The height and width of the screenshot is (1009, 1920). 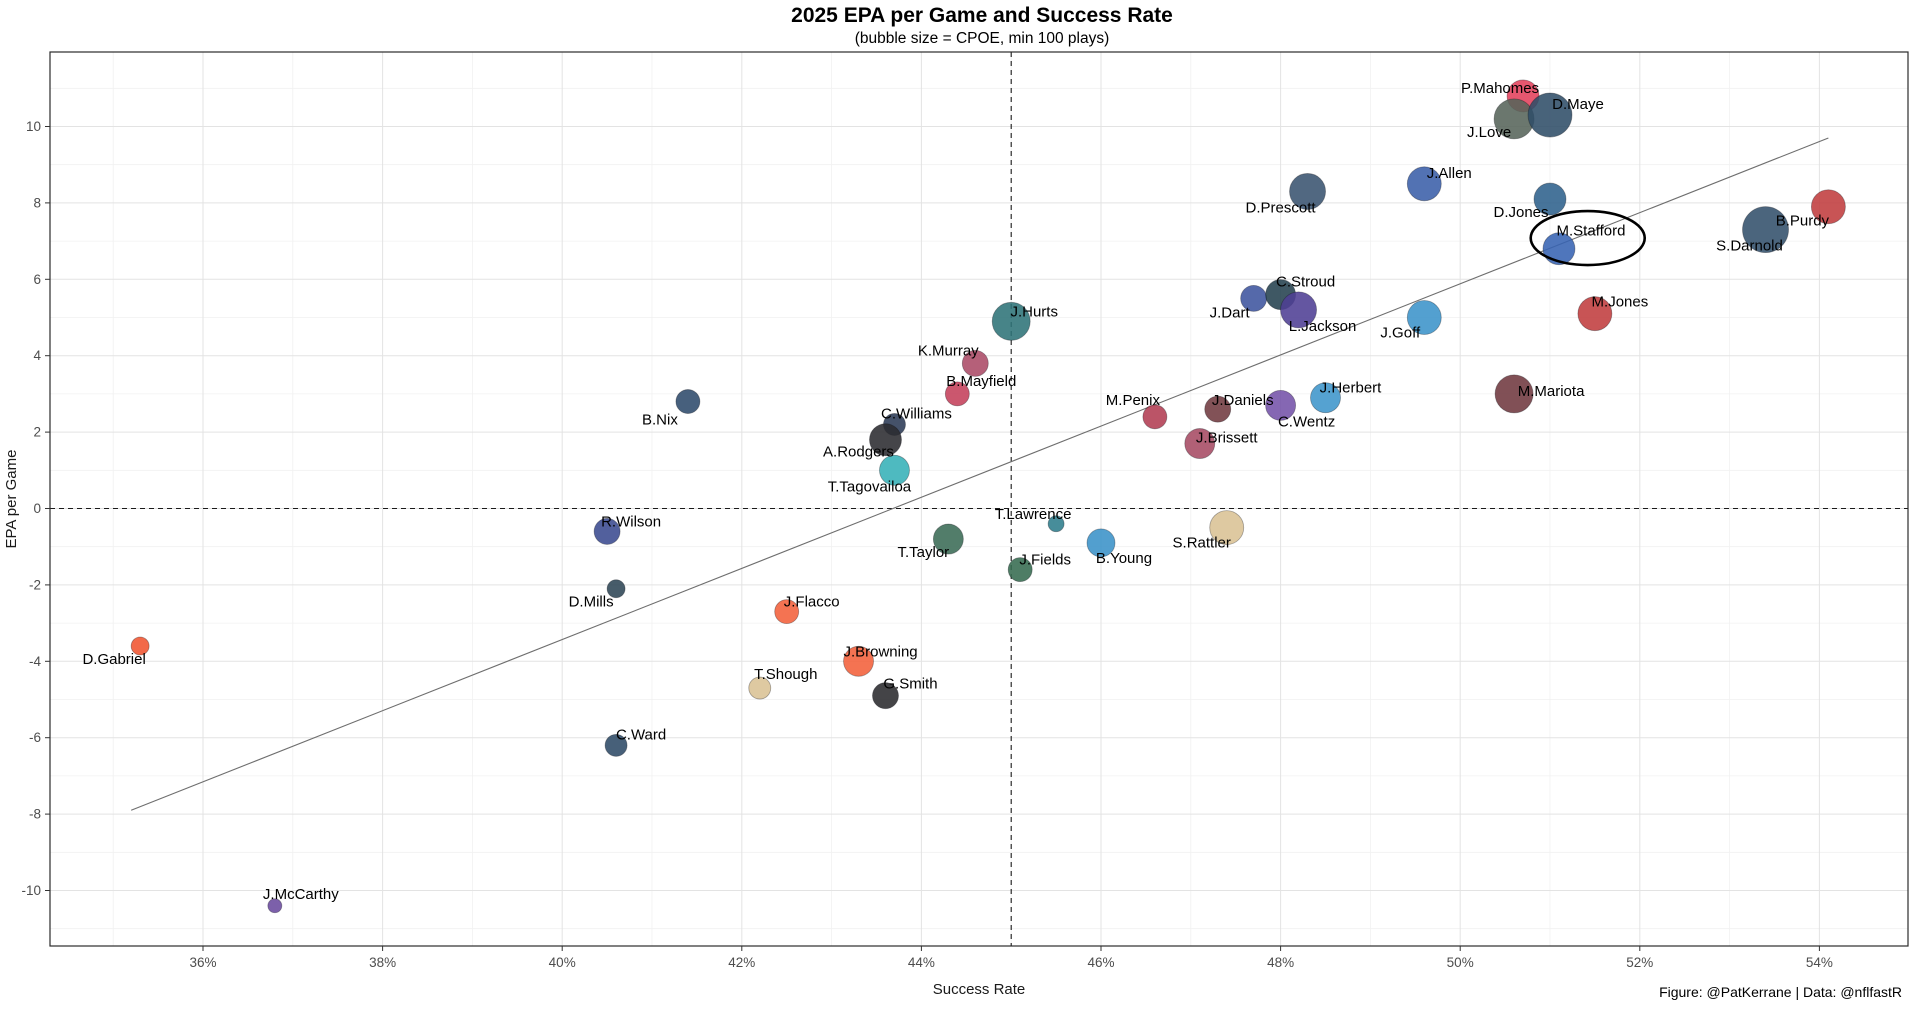 What do you see at coordinates (1280, 405) in the screenshot?
I see `data-point-c-wentz` at bounding box center [1280, 405].